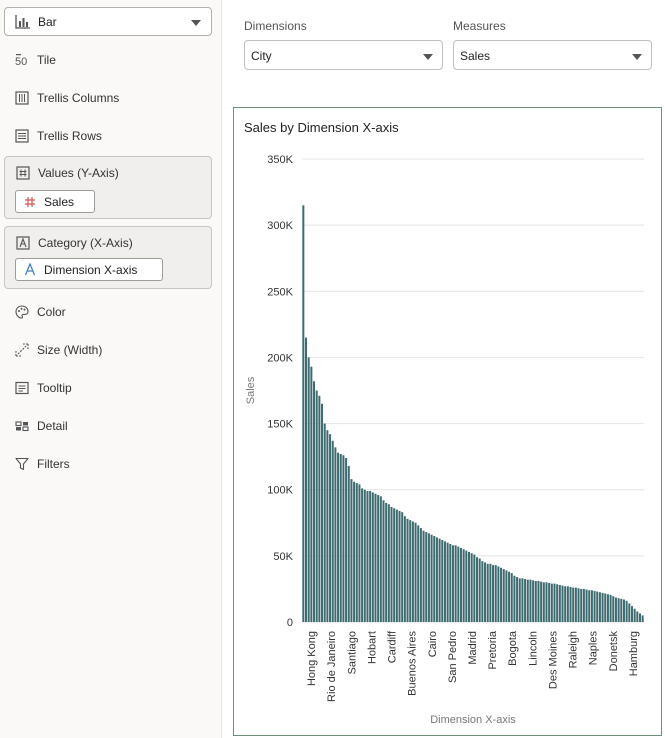 The width and height of the screenshot is (665, 738). What do you see at coordinates (343, 55) in the screenshot?
I see `dimensions-select: City` at bounding box center [343, 55].